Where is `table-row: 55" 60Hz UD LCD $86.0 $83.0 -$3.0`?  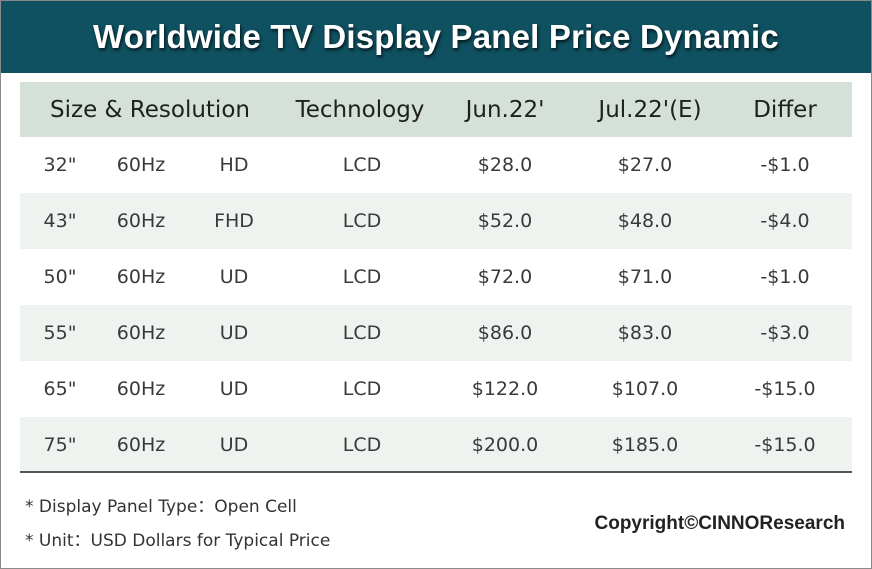 table-row: 55" 60Hz UD LCD $86.0 $83.0 -$3.0 is located at coordinates (436, 333).